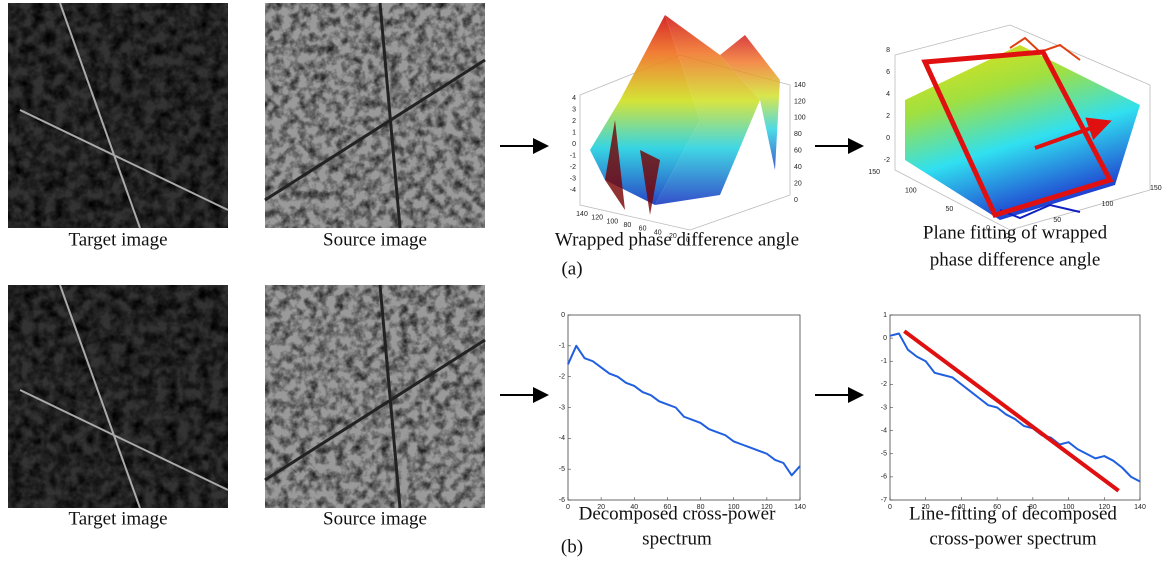 The width and height of the screenshot is (1168, 567). Describe the element at coordinates (574, 132) in the screenshot. I see `tick-label: 1` at that location.